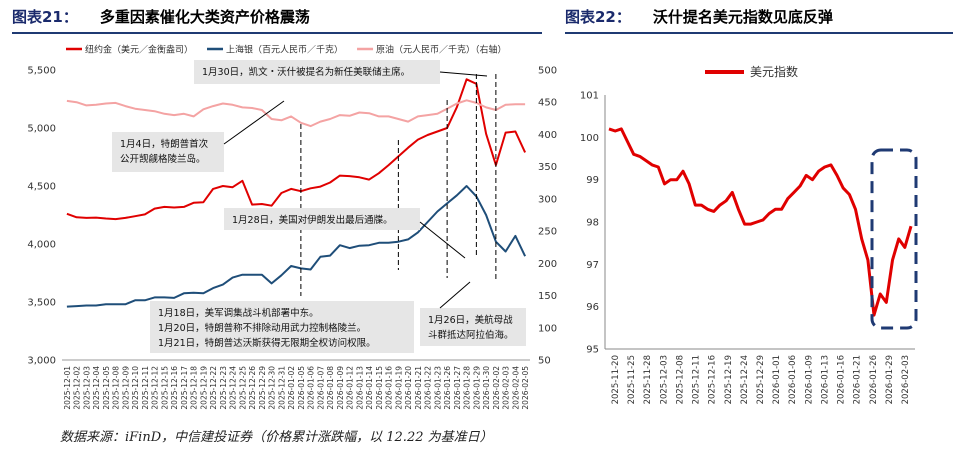 The height and width of the screenshot is (451, 960). I want to click on chart1-series-line, so click(296, 113).